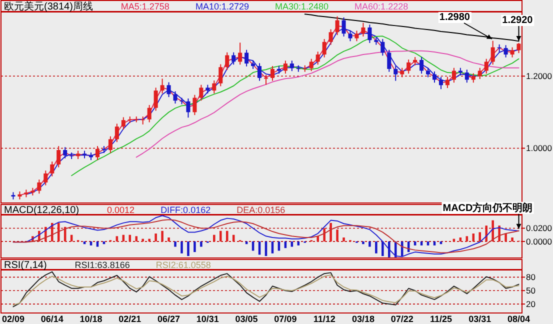  I want to click on y-tick-label: 50, so click(531, 291).